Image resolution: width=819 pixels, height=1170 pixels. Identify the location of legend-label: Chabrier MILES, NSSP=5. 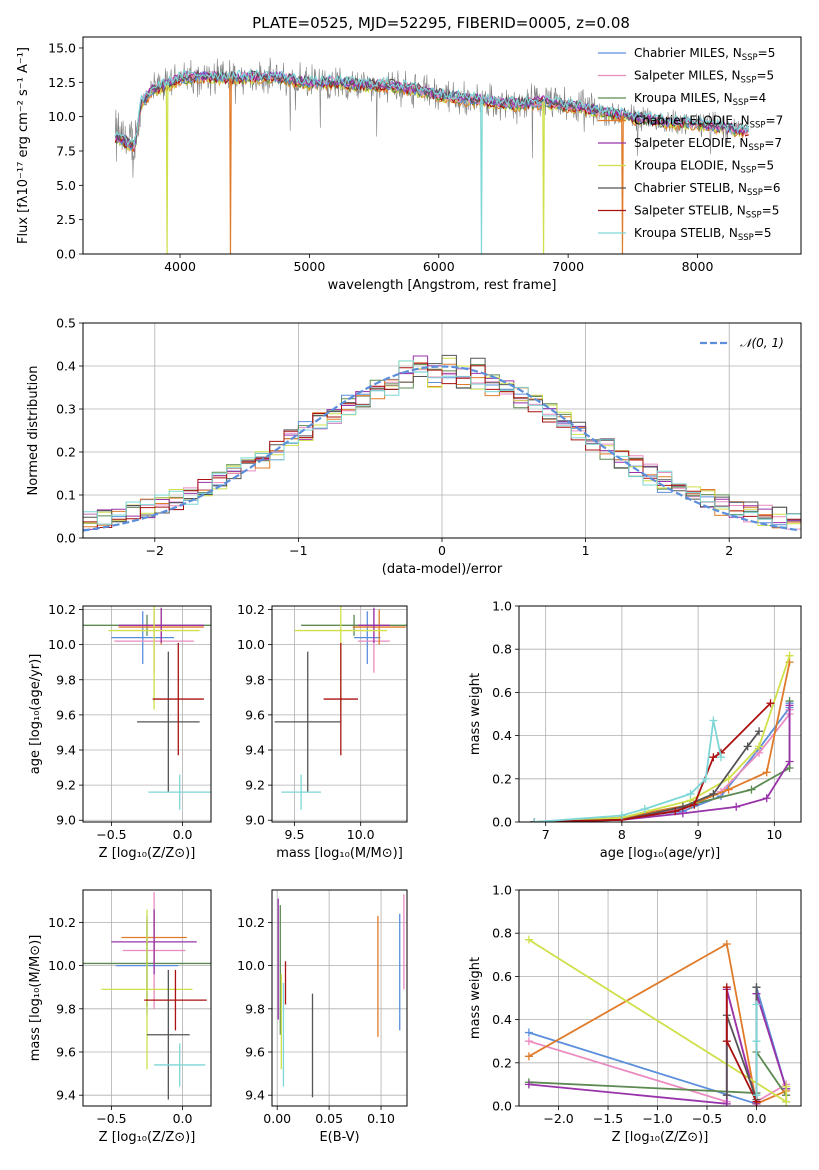
(704, 54).